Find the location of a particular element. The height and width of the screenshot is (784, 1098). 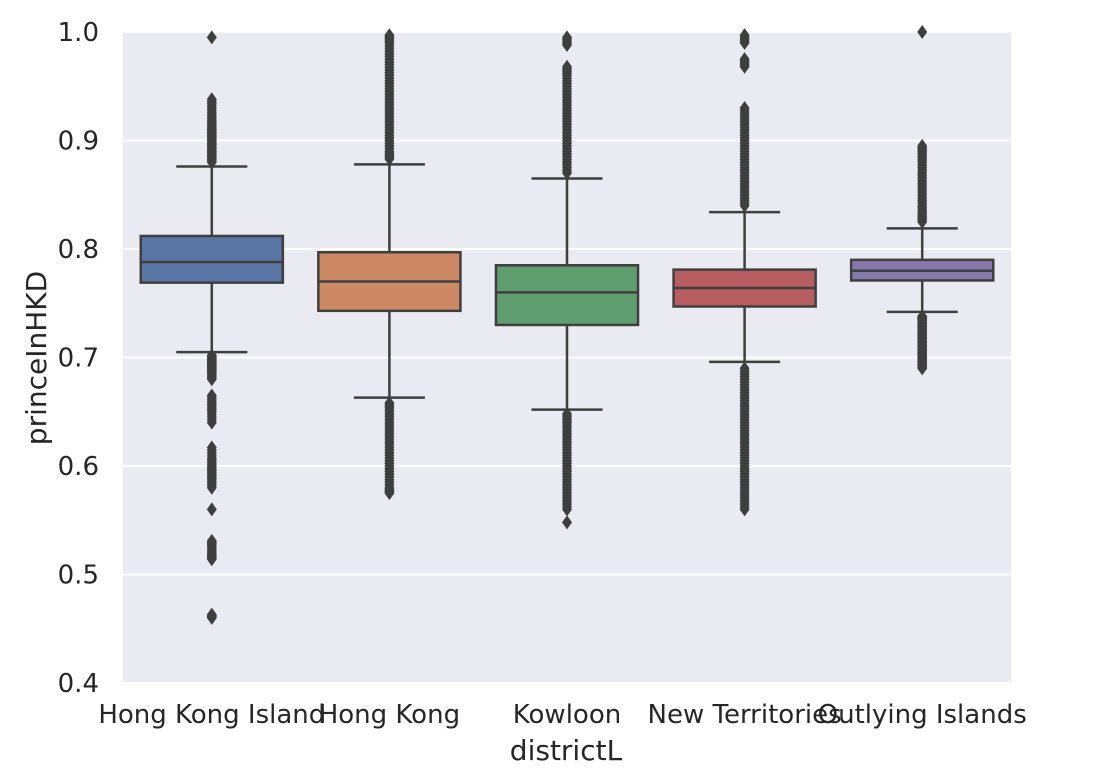

x-tick-label: New Territories is located at coordinates (745, 715).